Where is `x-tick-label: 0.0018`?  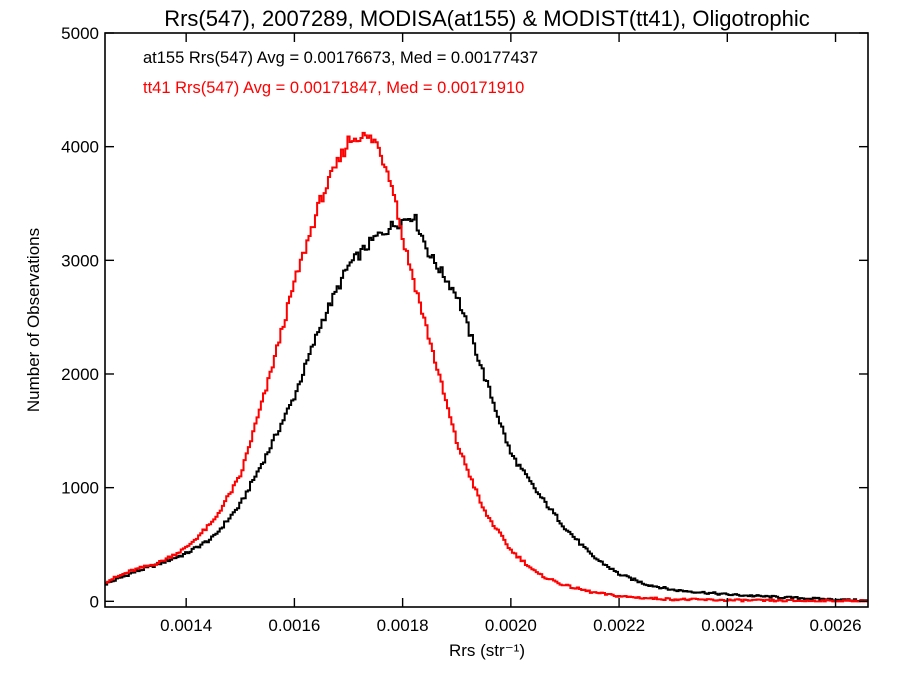
x-tick-label: 0.0018 is located at coordinates (403, 625).